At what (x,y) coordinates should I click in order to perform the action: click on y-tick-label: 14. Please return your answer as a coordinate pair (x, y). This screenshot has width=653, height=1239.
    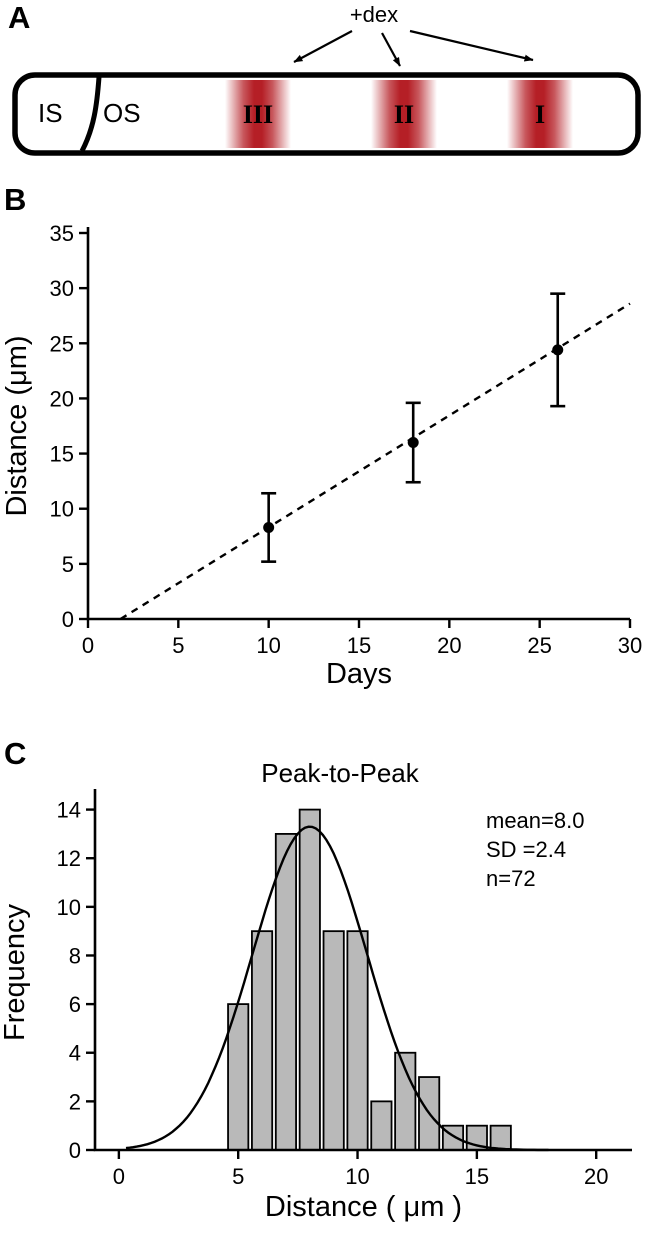
    Looking at the image, I should click on (69, 810).